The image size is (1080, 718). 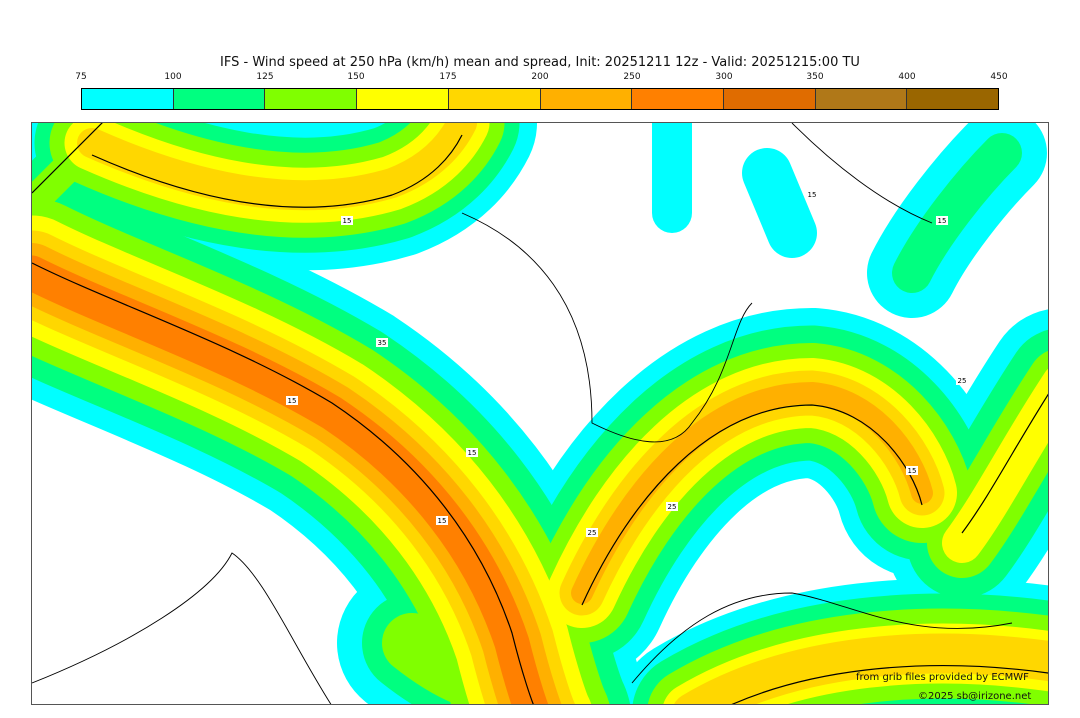 What do you see at coordinates (975, 696) in the screenshot?
I see `copyright: ©2025 sb@irizone.net` at bounding box center [975, 696].